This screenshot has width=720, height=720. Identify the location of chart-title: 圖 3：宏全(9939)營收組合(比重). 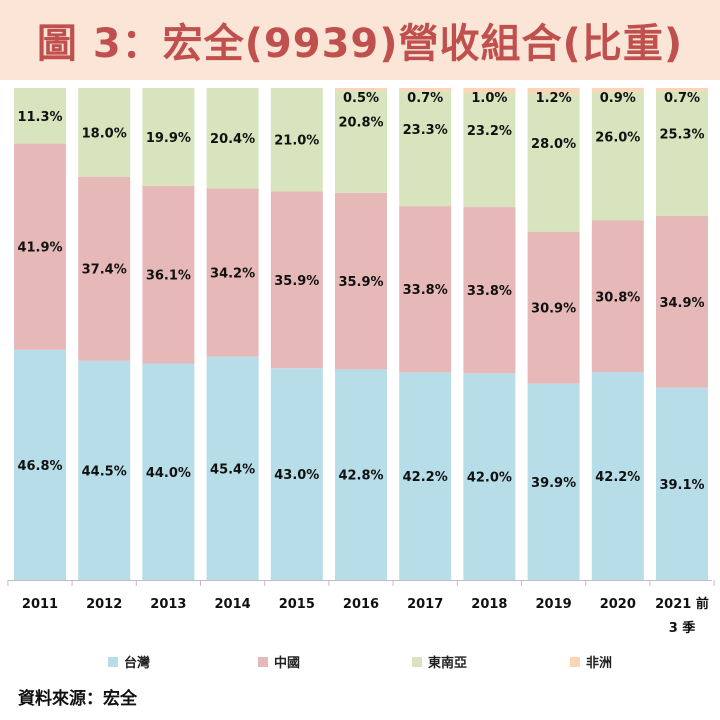
(360, 44).